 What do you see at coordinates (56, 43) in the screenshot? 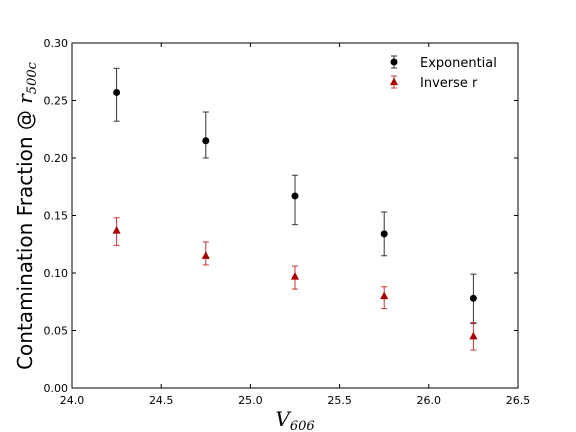
I see `y-tick-label: 0.30` at bounding box center [56, 43].